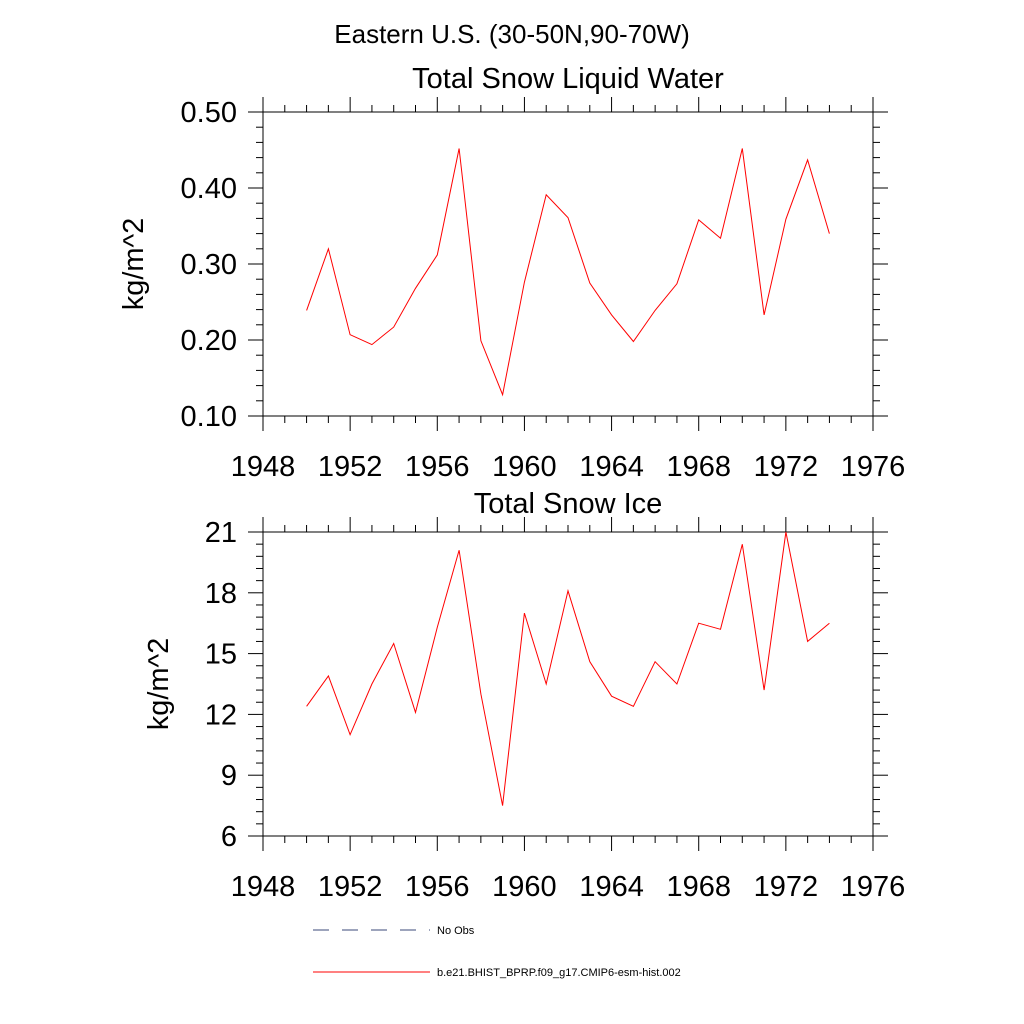 The width and height of the screenshot is (1024, 1024). Describe the element at coordinates (229, 837) in the screenshot. I see `y-tick-label: 6` at that location.